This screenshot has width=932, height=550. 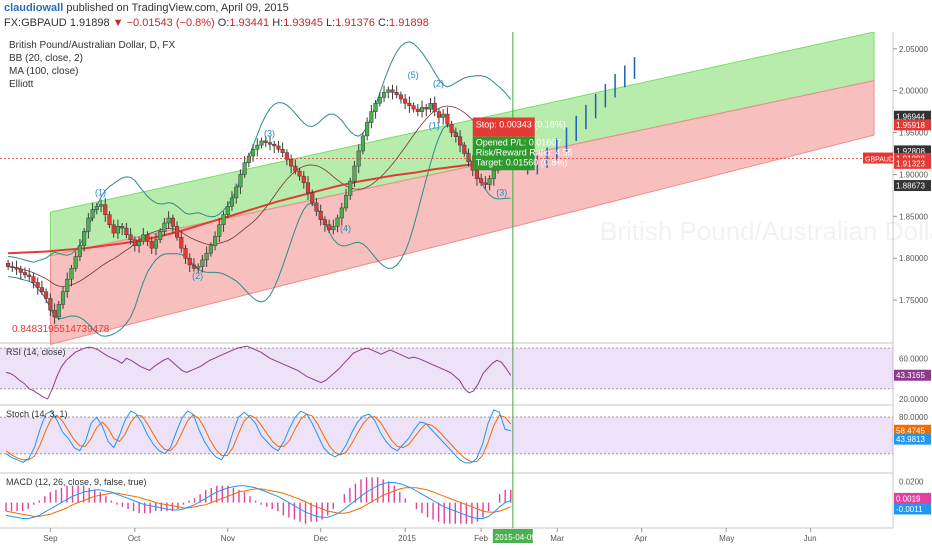 What do you see at coordinates (913, 258) in the screenshot?
I see `price-tick-label: 1.80000` at bounding box center [913, 258].